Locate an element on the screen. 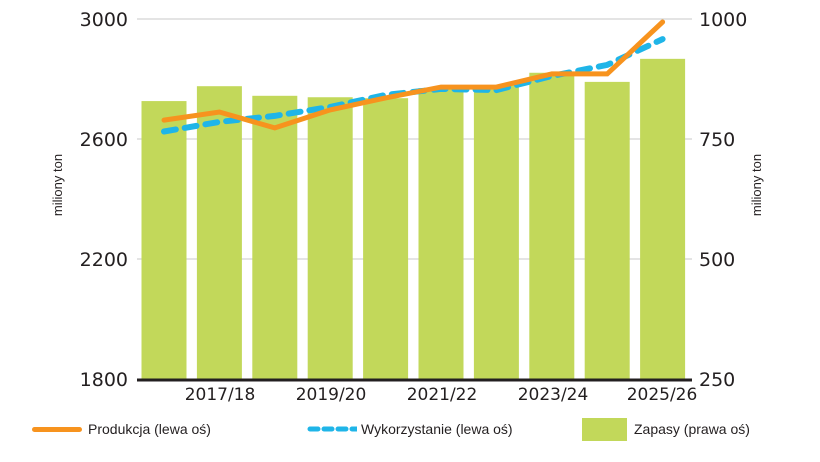 Image resolution: width=820 pixels, height=462 pixels. production-line is located at coordinates (413, 75).